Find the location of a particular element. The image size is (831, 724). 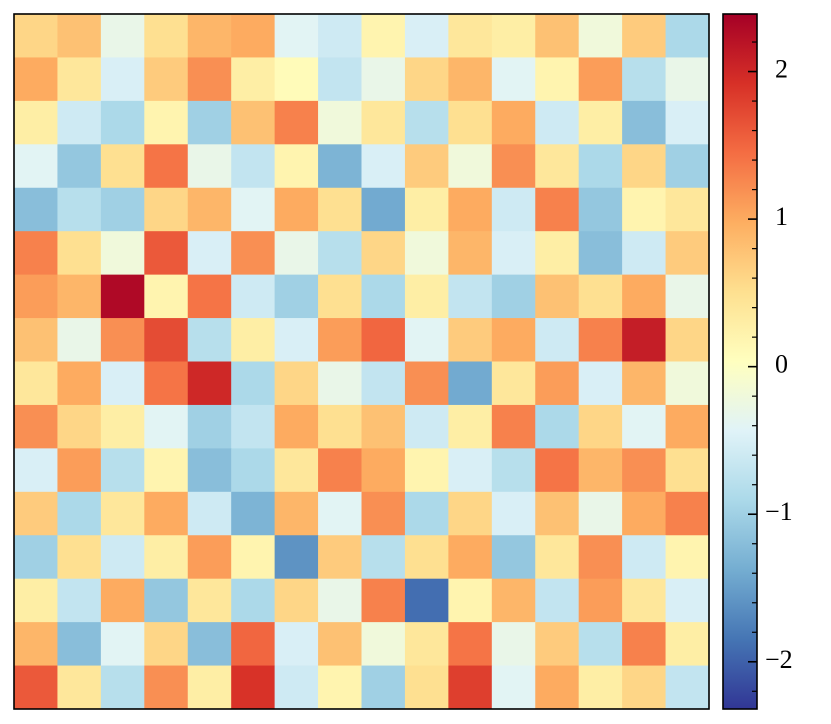

colorbar-tick-label: −1 is located at coordinates (779, 511).